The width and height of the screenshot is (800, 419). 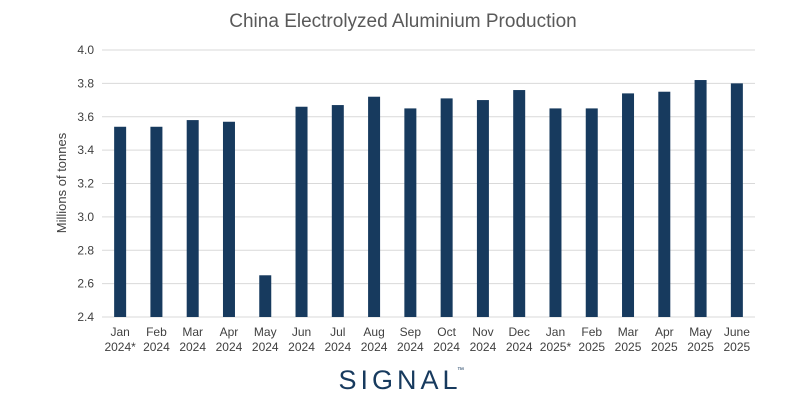 I want to click on bar-feb-2024, so click(x=156, y=221).